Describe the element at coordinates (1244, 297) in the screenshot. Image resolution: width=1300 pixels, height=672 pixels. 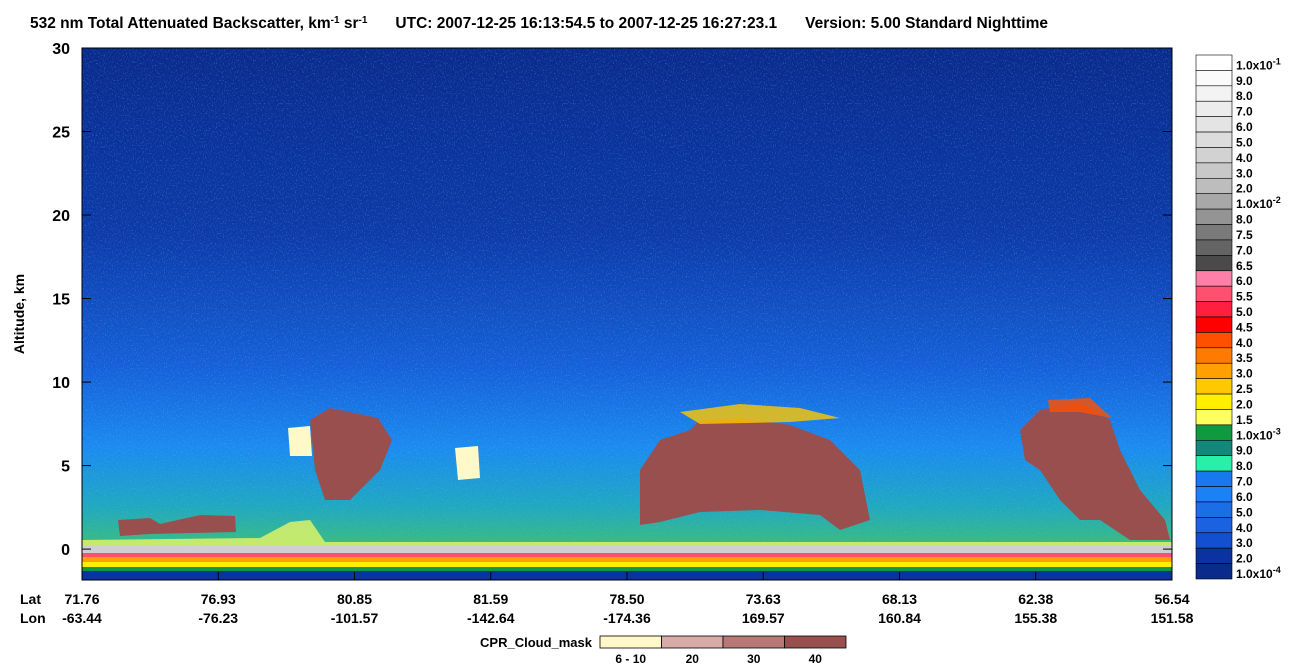
I see `colorbar-label-text: 5.5` at that location.